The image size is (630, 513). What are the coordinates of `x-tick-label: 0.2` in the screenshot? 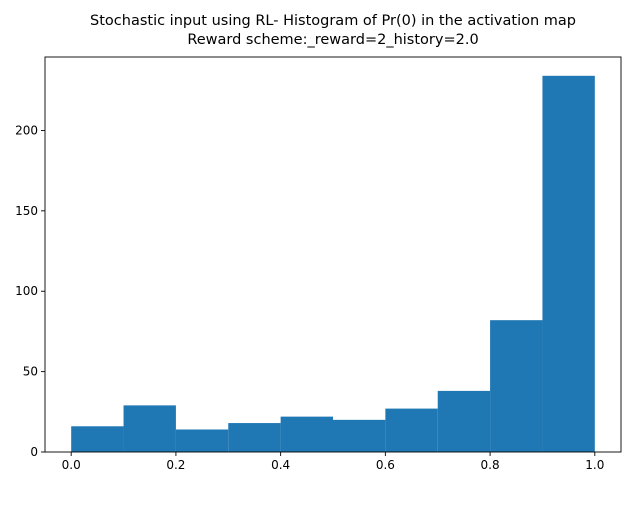 It's located at (175, 465).